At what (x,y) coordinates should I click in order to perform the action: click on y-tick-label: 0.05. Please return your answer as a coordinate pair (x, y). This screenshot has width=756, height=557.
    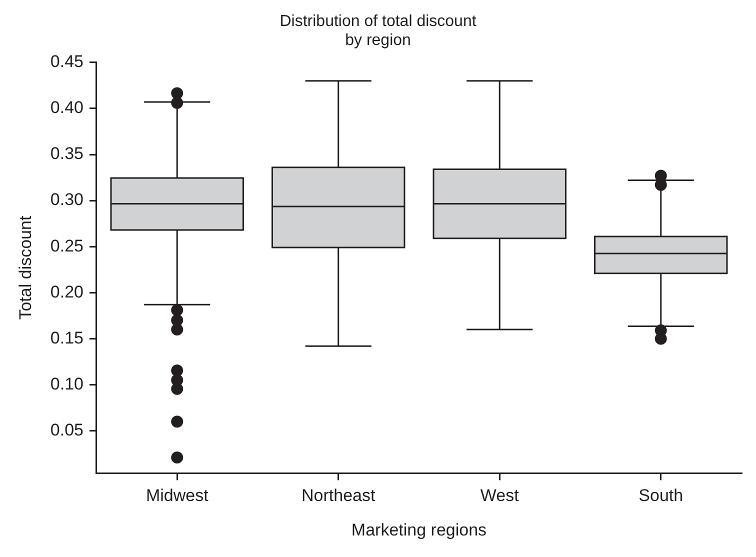
    Looking at the image, I should click on (67, 430).